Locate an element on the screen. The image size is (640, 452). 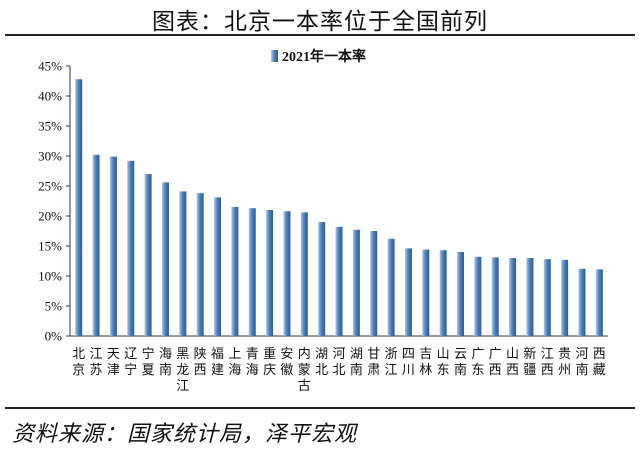
x-tick-label: 上海 is located at coordinates (234, 362).